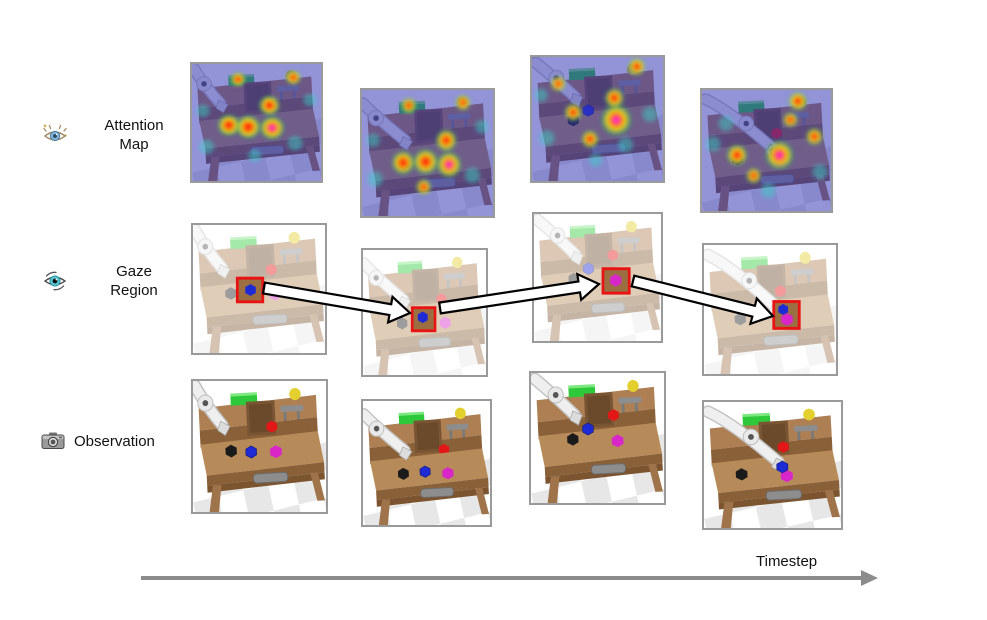  I want to click on attention-map-panel-t4, so click(766, 150).